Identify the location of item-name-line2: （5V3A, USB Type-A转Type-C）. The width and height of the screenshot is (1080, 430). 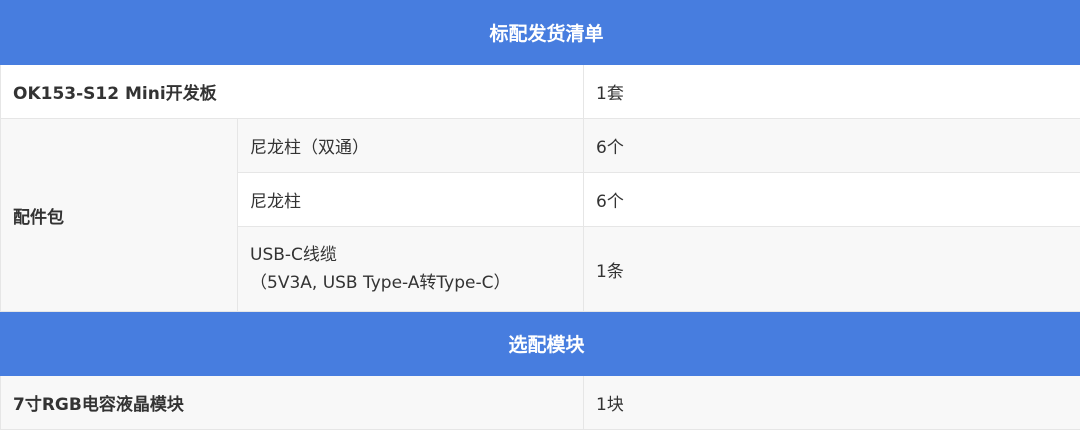
(416, 283).